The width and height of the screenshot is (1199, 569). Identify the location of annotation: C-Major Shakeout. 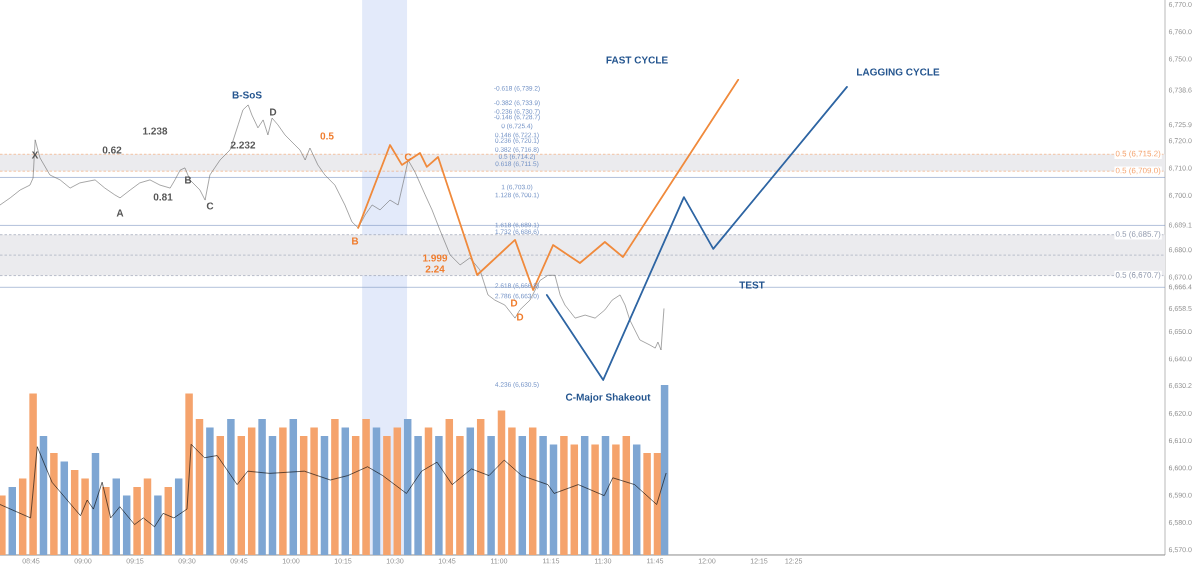
(608, 398).